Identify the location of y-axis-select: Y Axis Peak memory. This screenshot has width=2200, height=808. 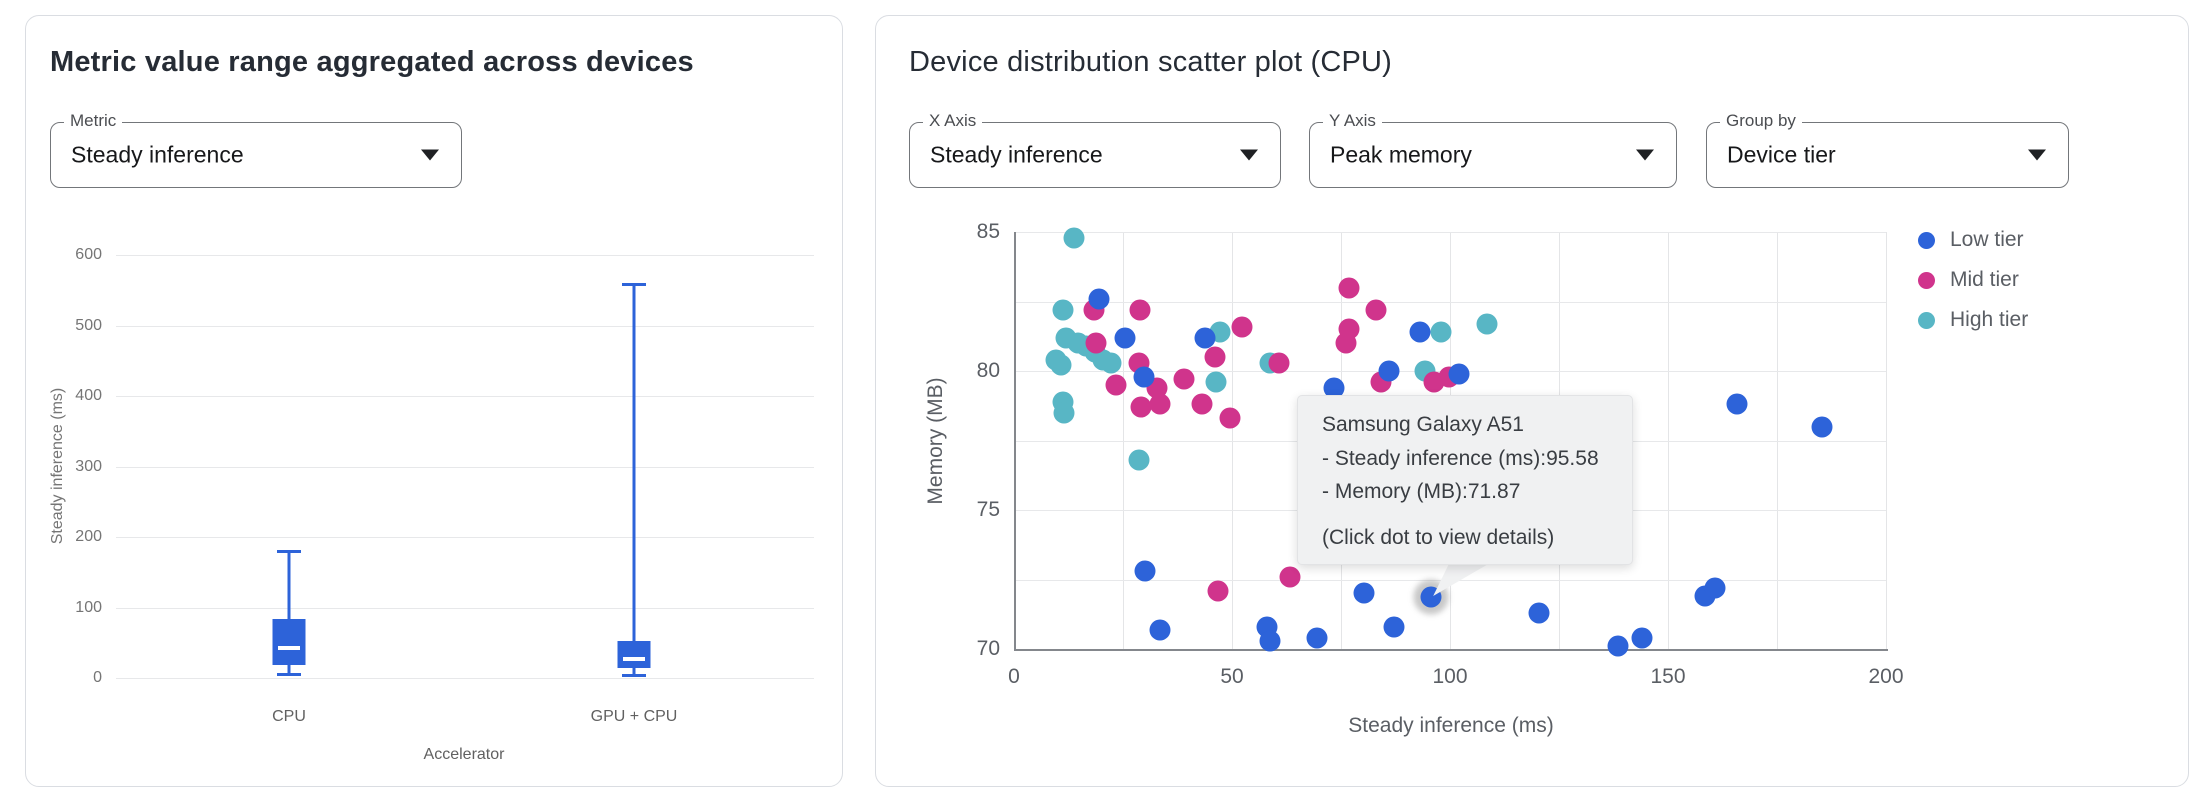
(1493, 149).